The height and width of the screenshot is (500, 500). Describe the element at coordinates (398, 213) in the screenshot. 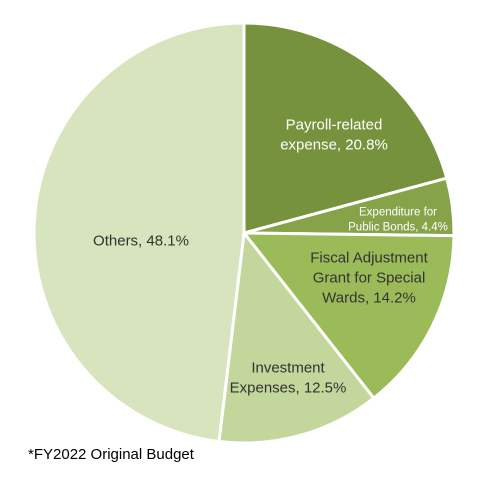

I see `pie-slice-label-1-line-0: Expenditure for` at that location.